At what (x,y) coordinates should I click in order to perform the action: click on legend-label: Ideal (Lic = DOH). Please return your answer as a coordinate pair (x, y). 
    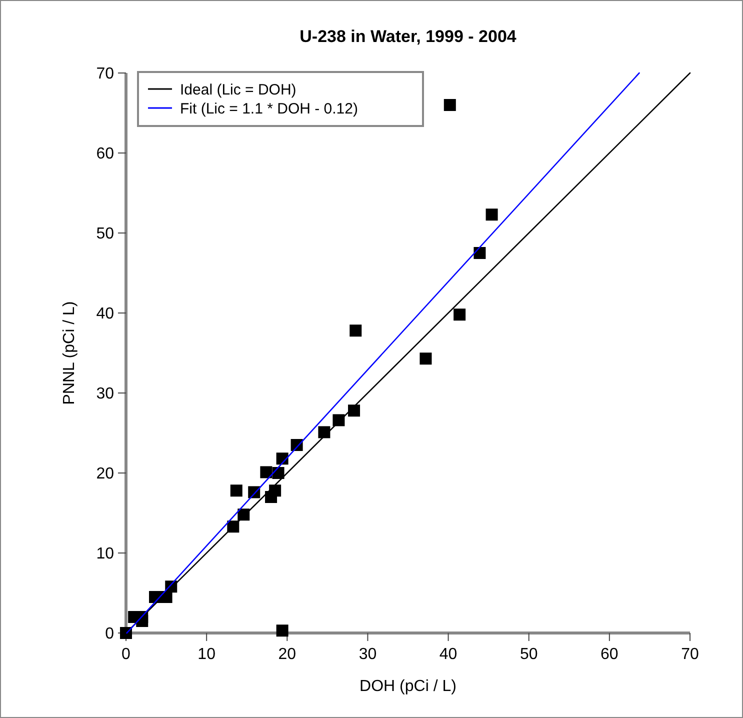
    Looking at the image, I should click on (238, 89).